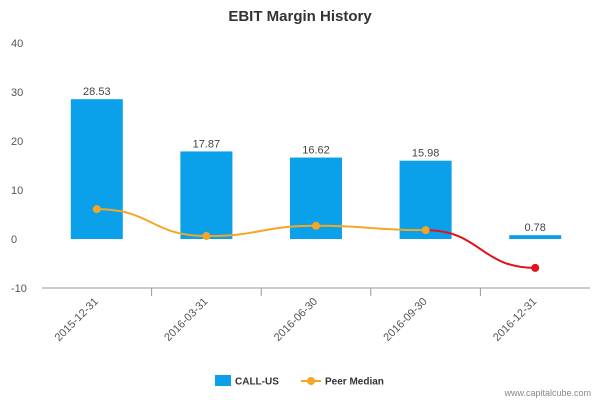  I want to click on bar-data-label: 28.53, so click(97, 92).